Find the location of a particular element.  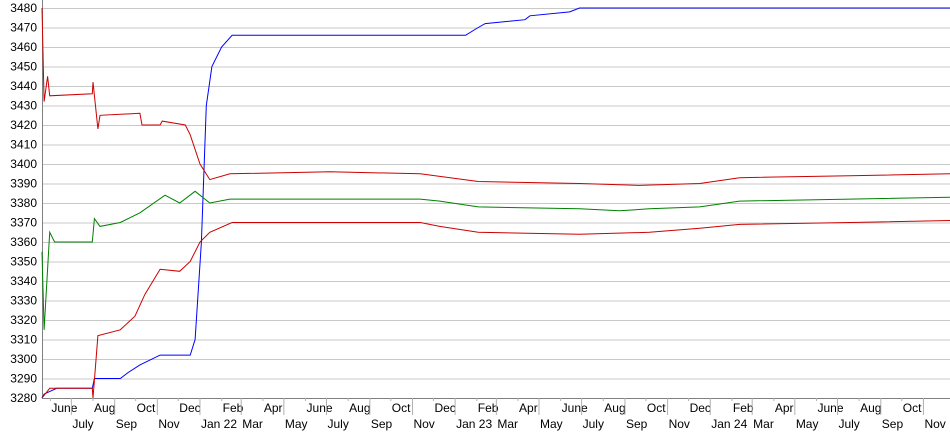

y-tick-label: 3440 is located at coordinates (23, 86).